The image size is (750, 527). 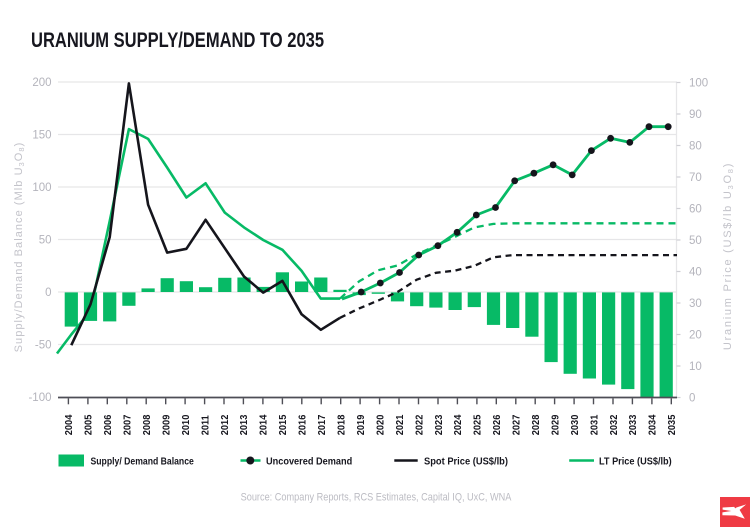 What do you see at coordinates (695, 304) in the screenshot?
I see `svg-text: 30` at bounding box center [695, 304].